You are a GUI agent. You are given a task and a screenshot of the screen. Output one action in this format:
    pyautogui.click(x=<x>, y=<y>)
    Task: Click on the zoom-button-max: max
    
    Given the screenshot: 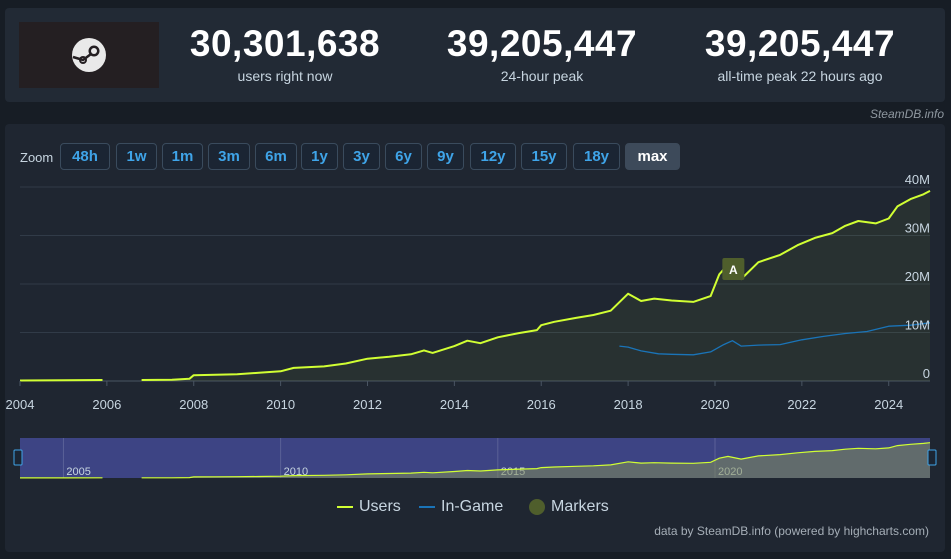 What is the action you would take?
    pyautogui.click(x=652, y=156)
    